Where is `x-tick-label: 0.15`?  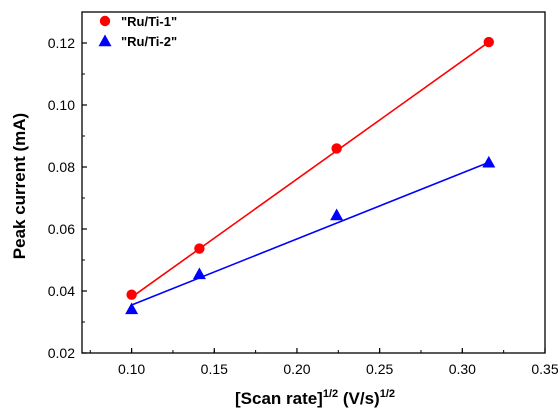
x-tick-label: 0.15 is located at coordinates (214, 369).